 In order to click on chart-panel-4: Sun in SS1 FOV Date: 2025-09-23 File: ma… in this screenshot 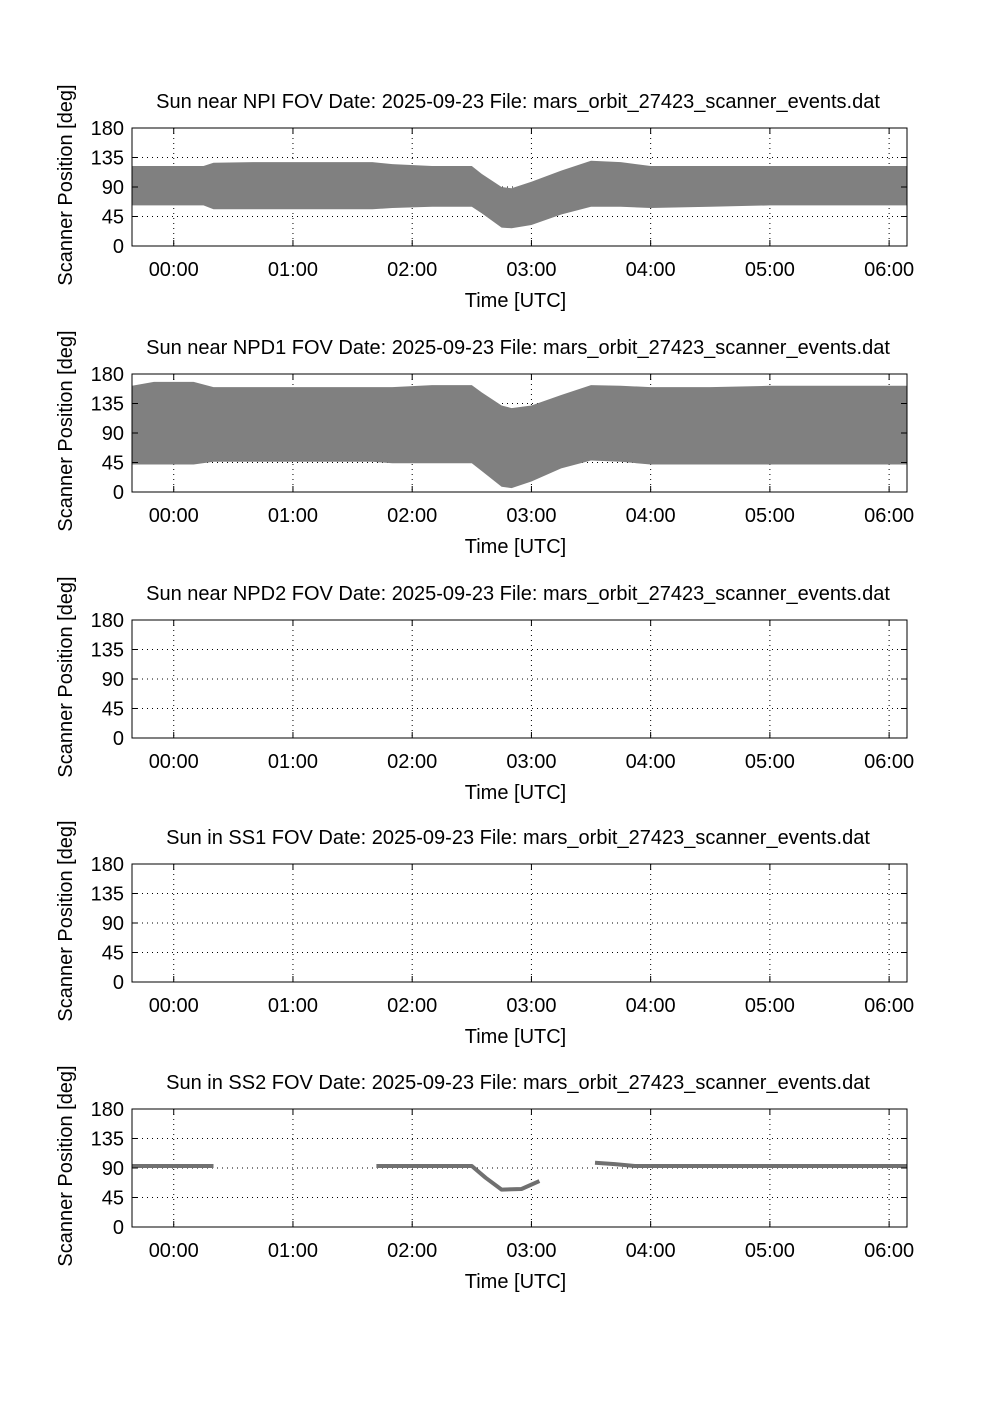, I will do `click(484, 934)`.